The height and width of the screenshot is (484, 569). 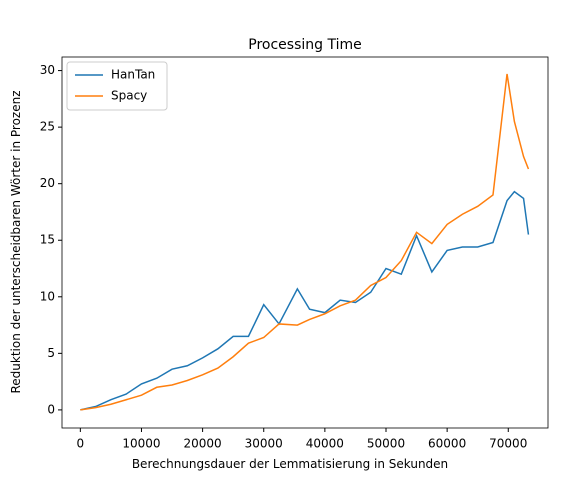 I want to click on x-tick-label: 30000, so click(x=264, y=444).